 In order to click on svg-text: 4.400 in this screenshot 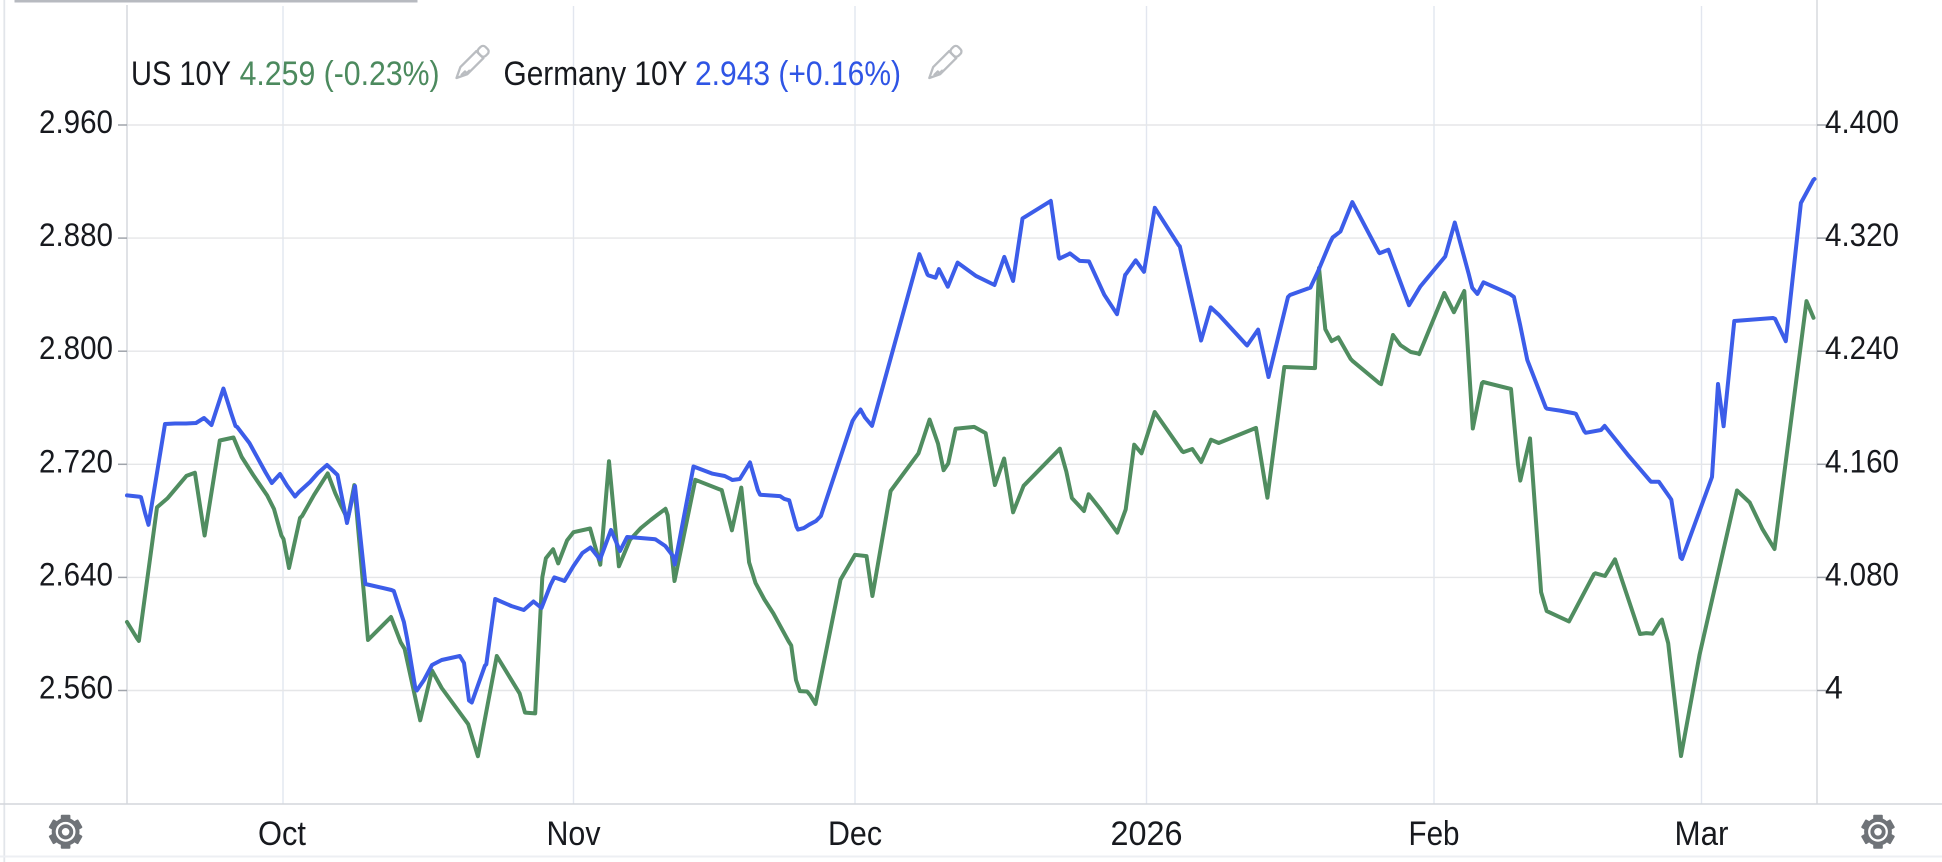, I will do `click(1862, 122)`.